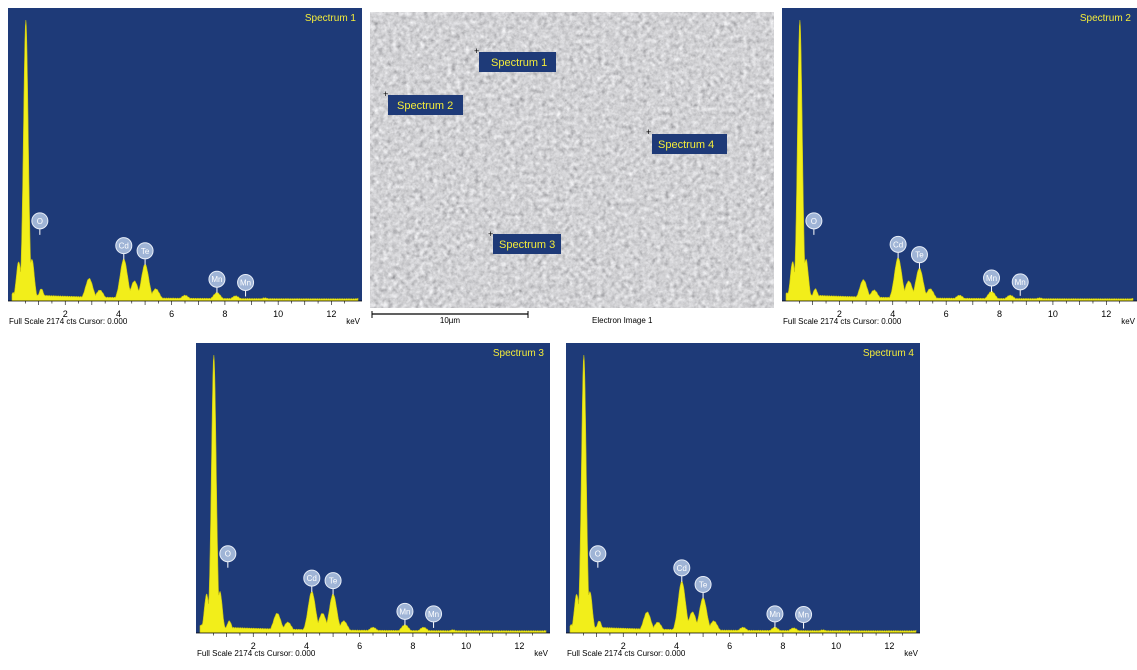 Image resolution: width=1137 pixels, height=670 pixels. I want to click on spectrum-marker: + Spectrum 2, so click(423, 102).